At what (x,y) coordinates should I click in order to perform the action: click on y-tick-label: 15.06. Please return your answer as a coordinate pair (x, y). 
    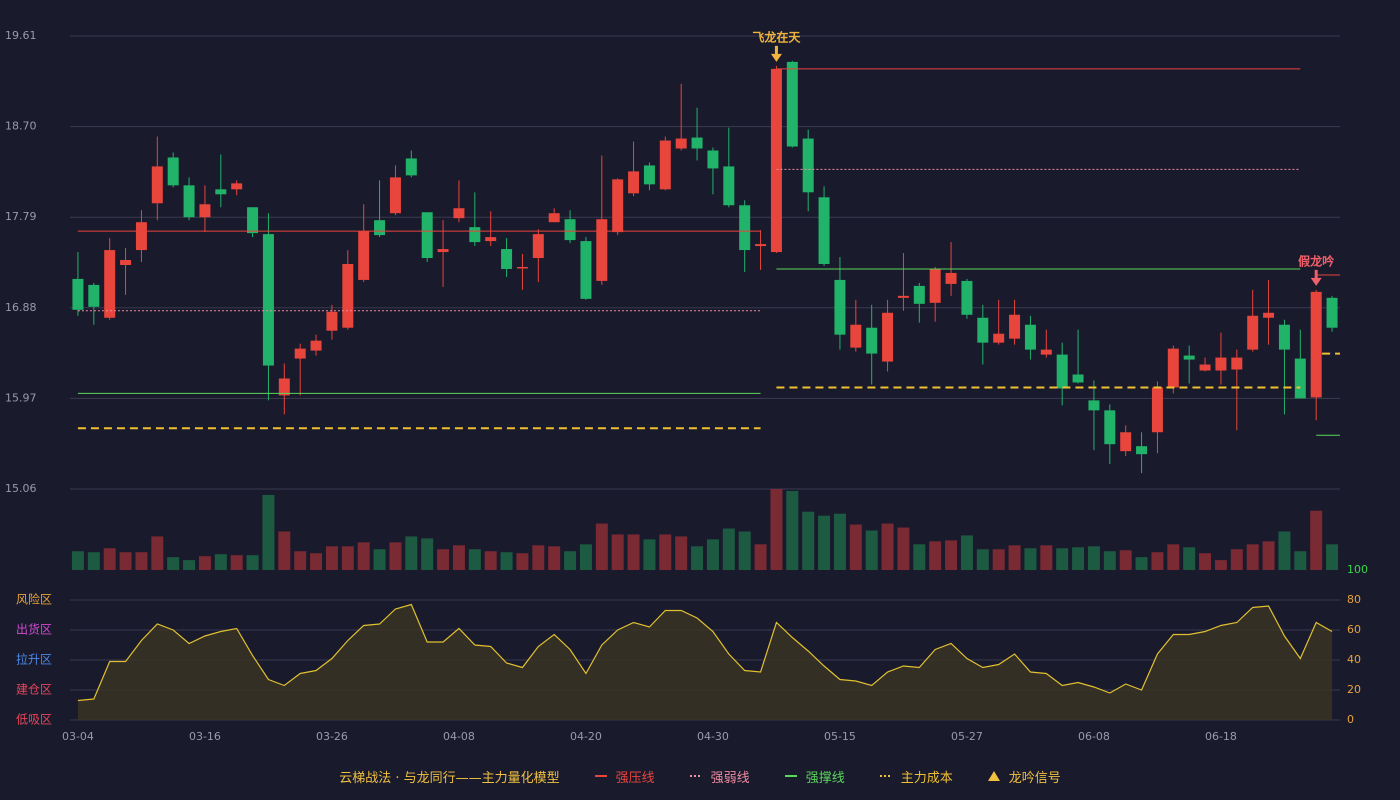
    Looking at the image, I should click on (21, 488).